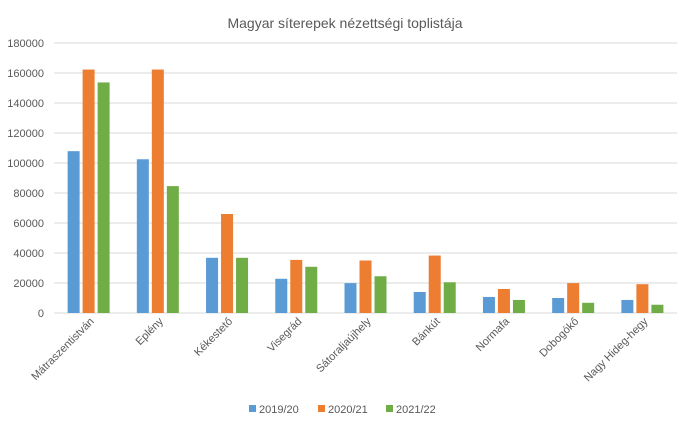 Image resolution: width=690 pixels, height=432 pixels. I want to click on y-tick-label: 60000, so click(28, 224).